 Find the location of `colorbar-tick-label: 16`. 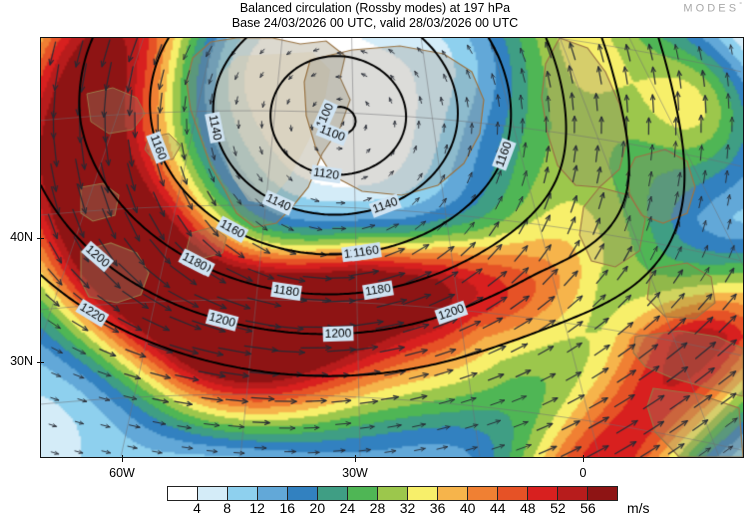

colorbar-tick-label: 16 is located at coordinates (287, 508).